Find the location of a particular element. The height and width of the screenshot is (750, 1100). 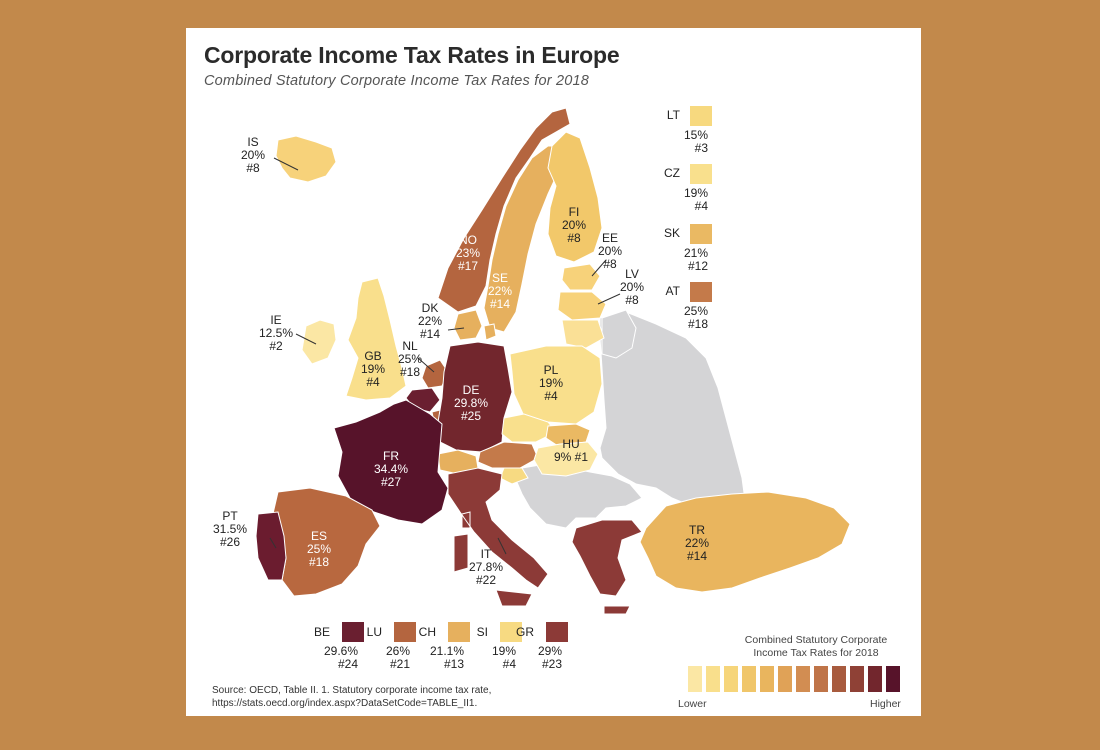

label-hu-rate: 9% is located at coordinates (562, 457).